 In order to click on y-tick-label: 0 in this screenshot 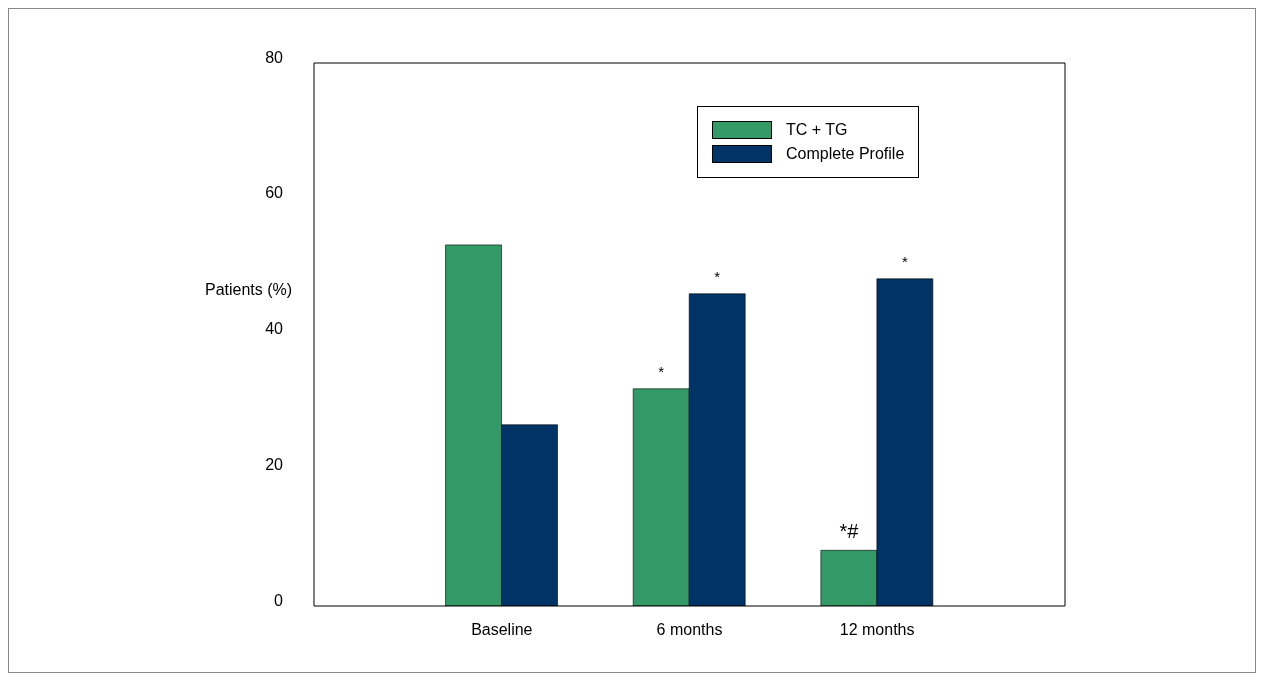, I will do `click(279, 600)`.